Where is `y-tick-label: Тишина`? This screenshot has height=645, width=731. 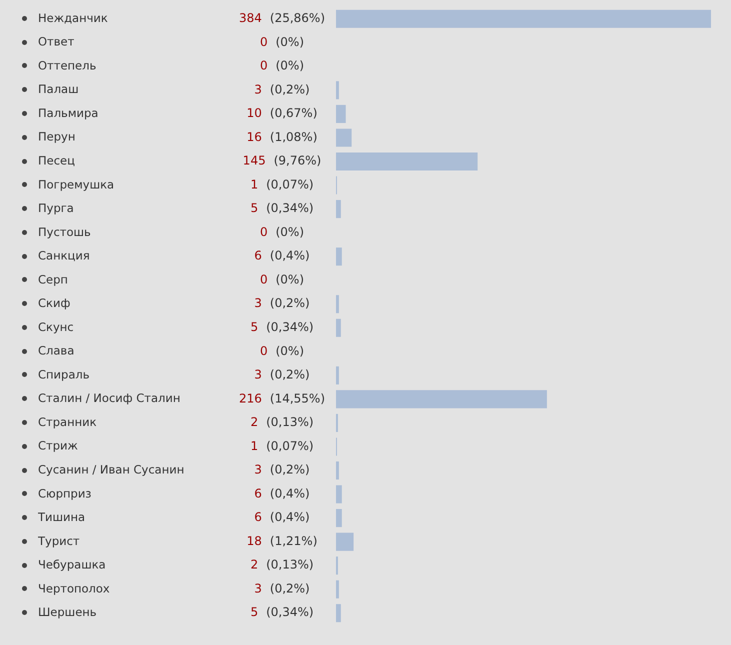 y-tick-label: Тишина is located at coordinates (61, 517).